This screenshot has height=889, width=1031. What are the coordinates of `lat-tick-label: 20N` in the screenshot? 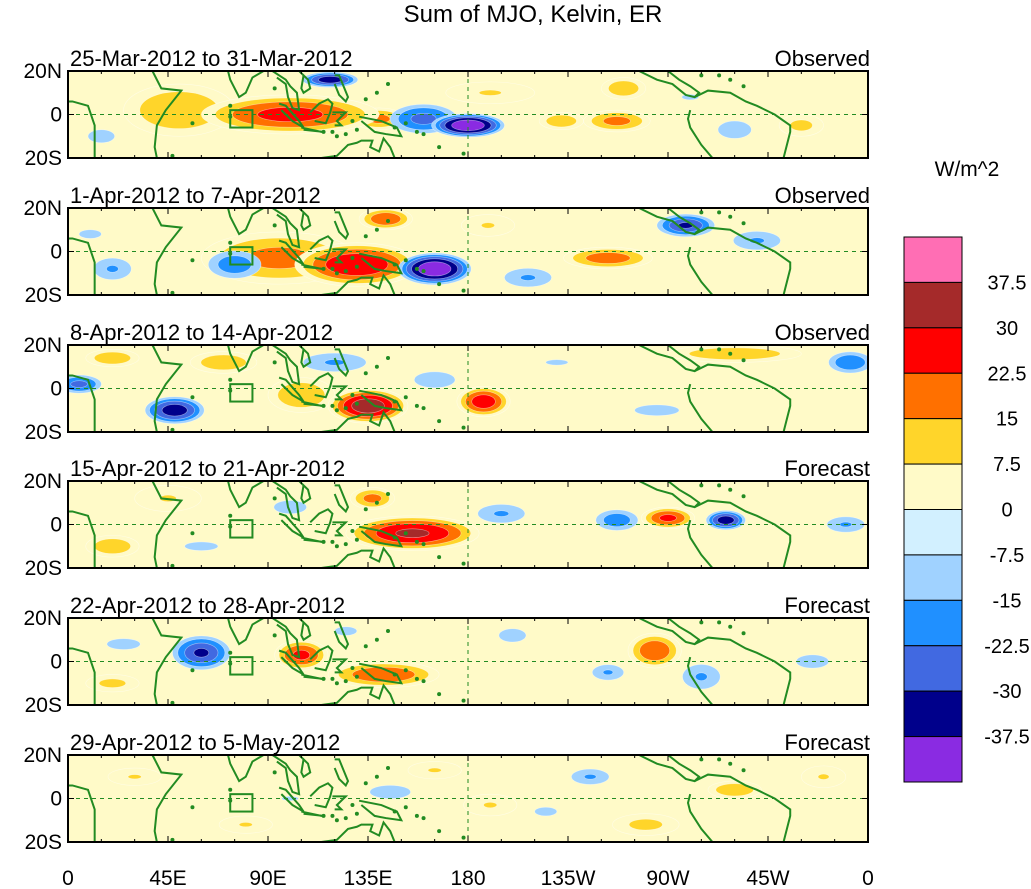 It's located at (42, 618).